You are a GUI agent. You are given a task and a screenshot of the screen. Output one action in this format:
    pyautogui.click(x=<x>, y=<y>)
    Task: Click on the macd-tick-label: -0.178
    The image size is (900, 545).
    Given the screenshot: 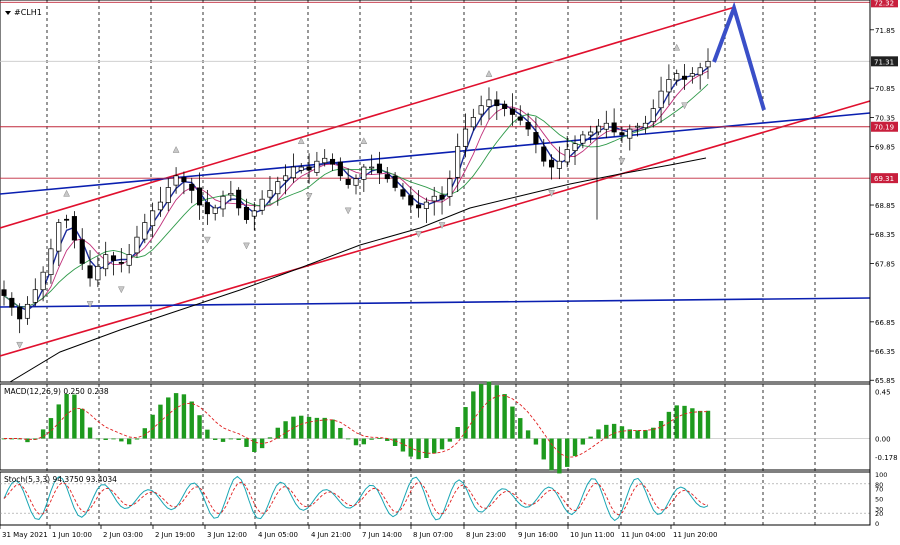 What is the action you would take?
    pyautogui.click(x=886, y=458)
    